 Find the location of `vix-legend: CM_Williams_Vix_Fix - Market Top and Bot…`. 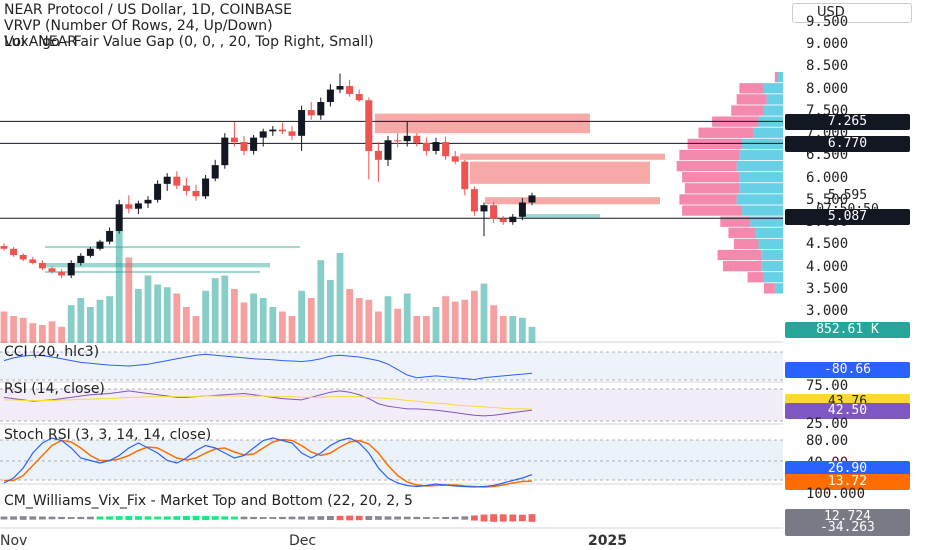

vix-legend: CM_Williams_Vix_Fix - Market Top and Bot… is located at coordinates (208, 501).